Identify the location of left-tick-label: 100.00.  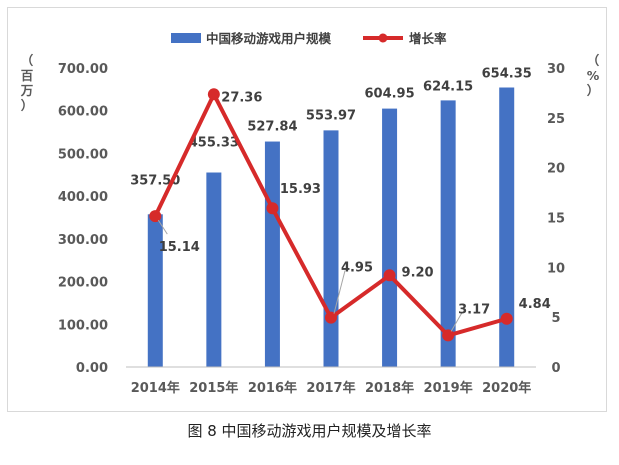
(83, 325).